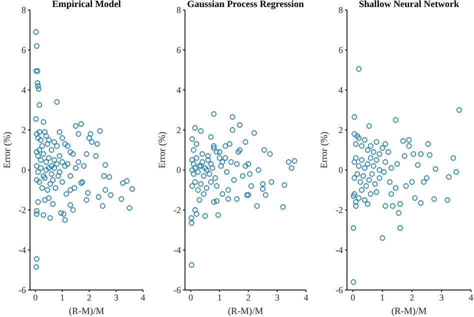 The image size is (474, 317). I want to click on chart-title: Gaussian Process Regression, so click(245, 5).